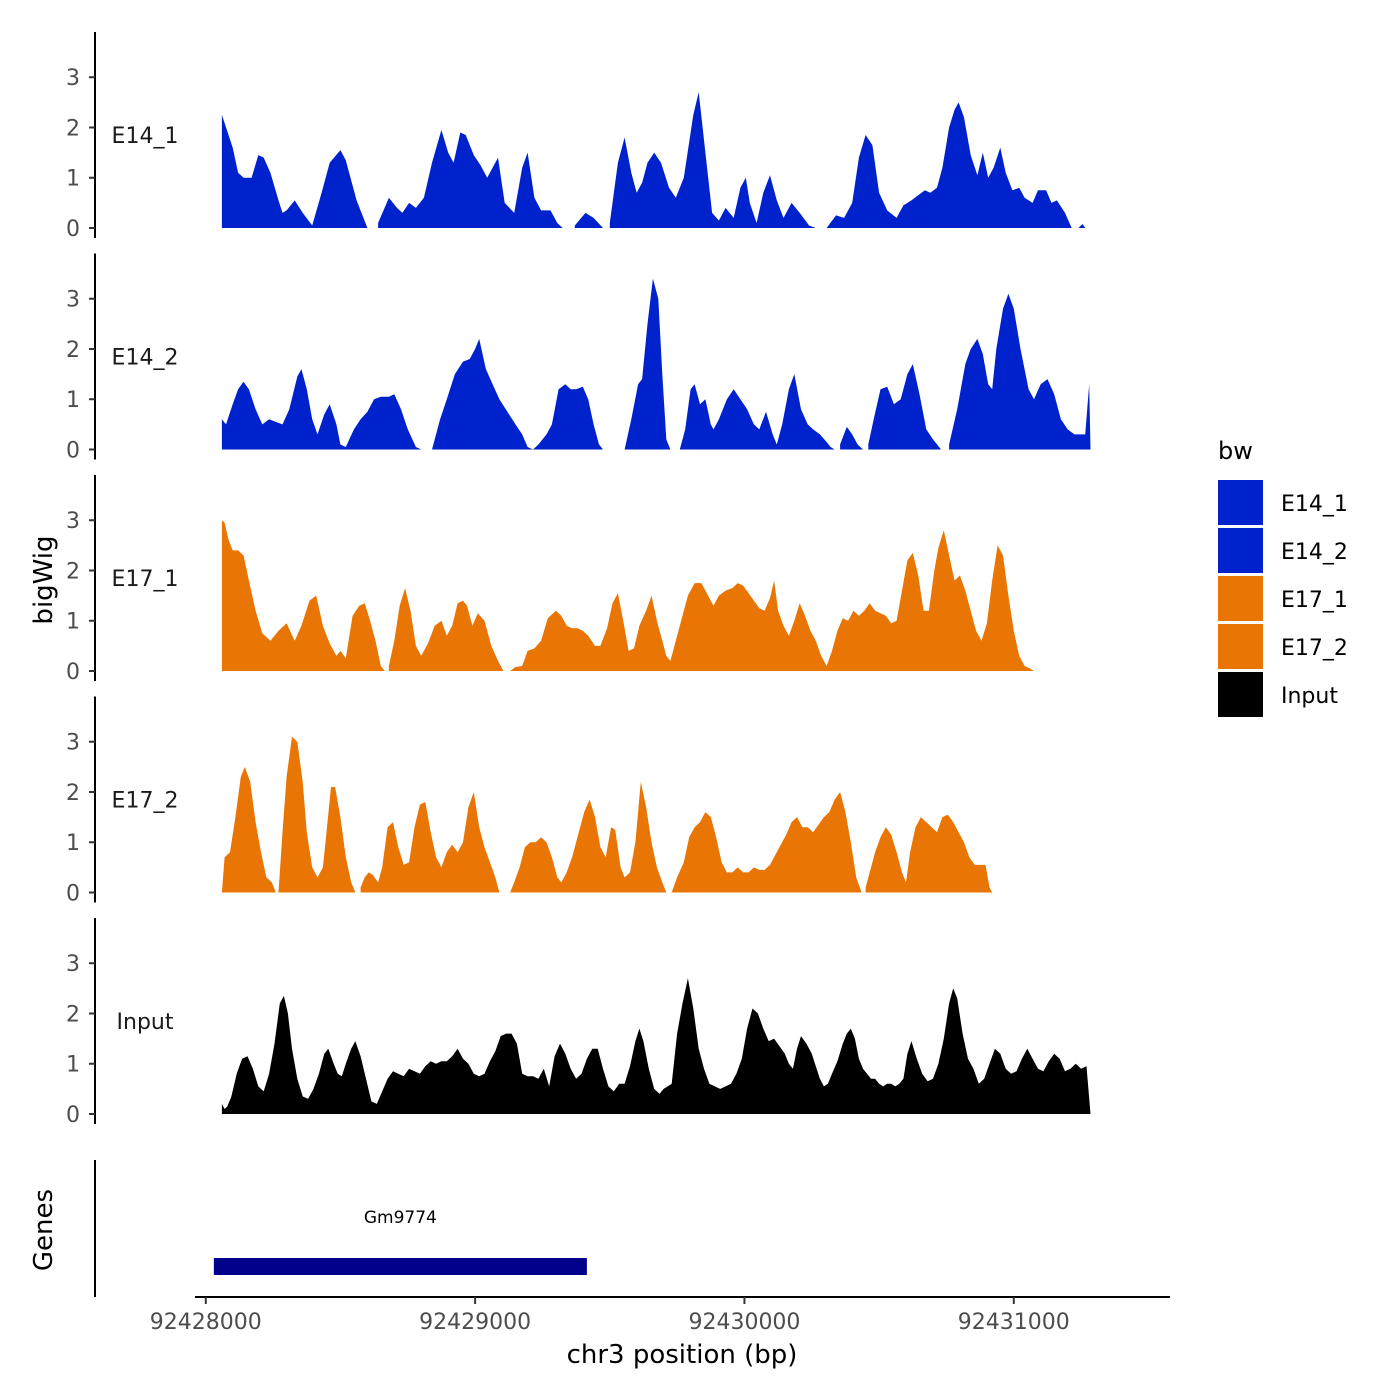 The image size is (1400, 1400). What do you see at coordinates (682, 1355) in the screenshot?
I see `x-axis-title: chr3 position (bp)` at bounding box center [682, 1355].